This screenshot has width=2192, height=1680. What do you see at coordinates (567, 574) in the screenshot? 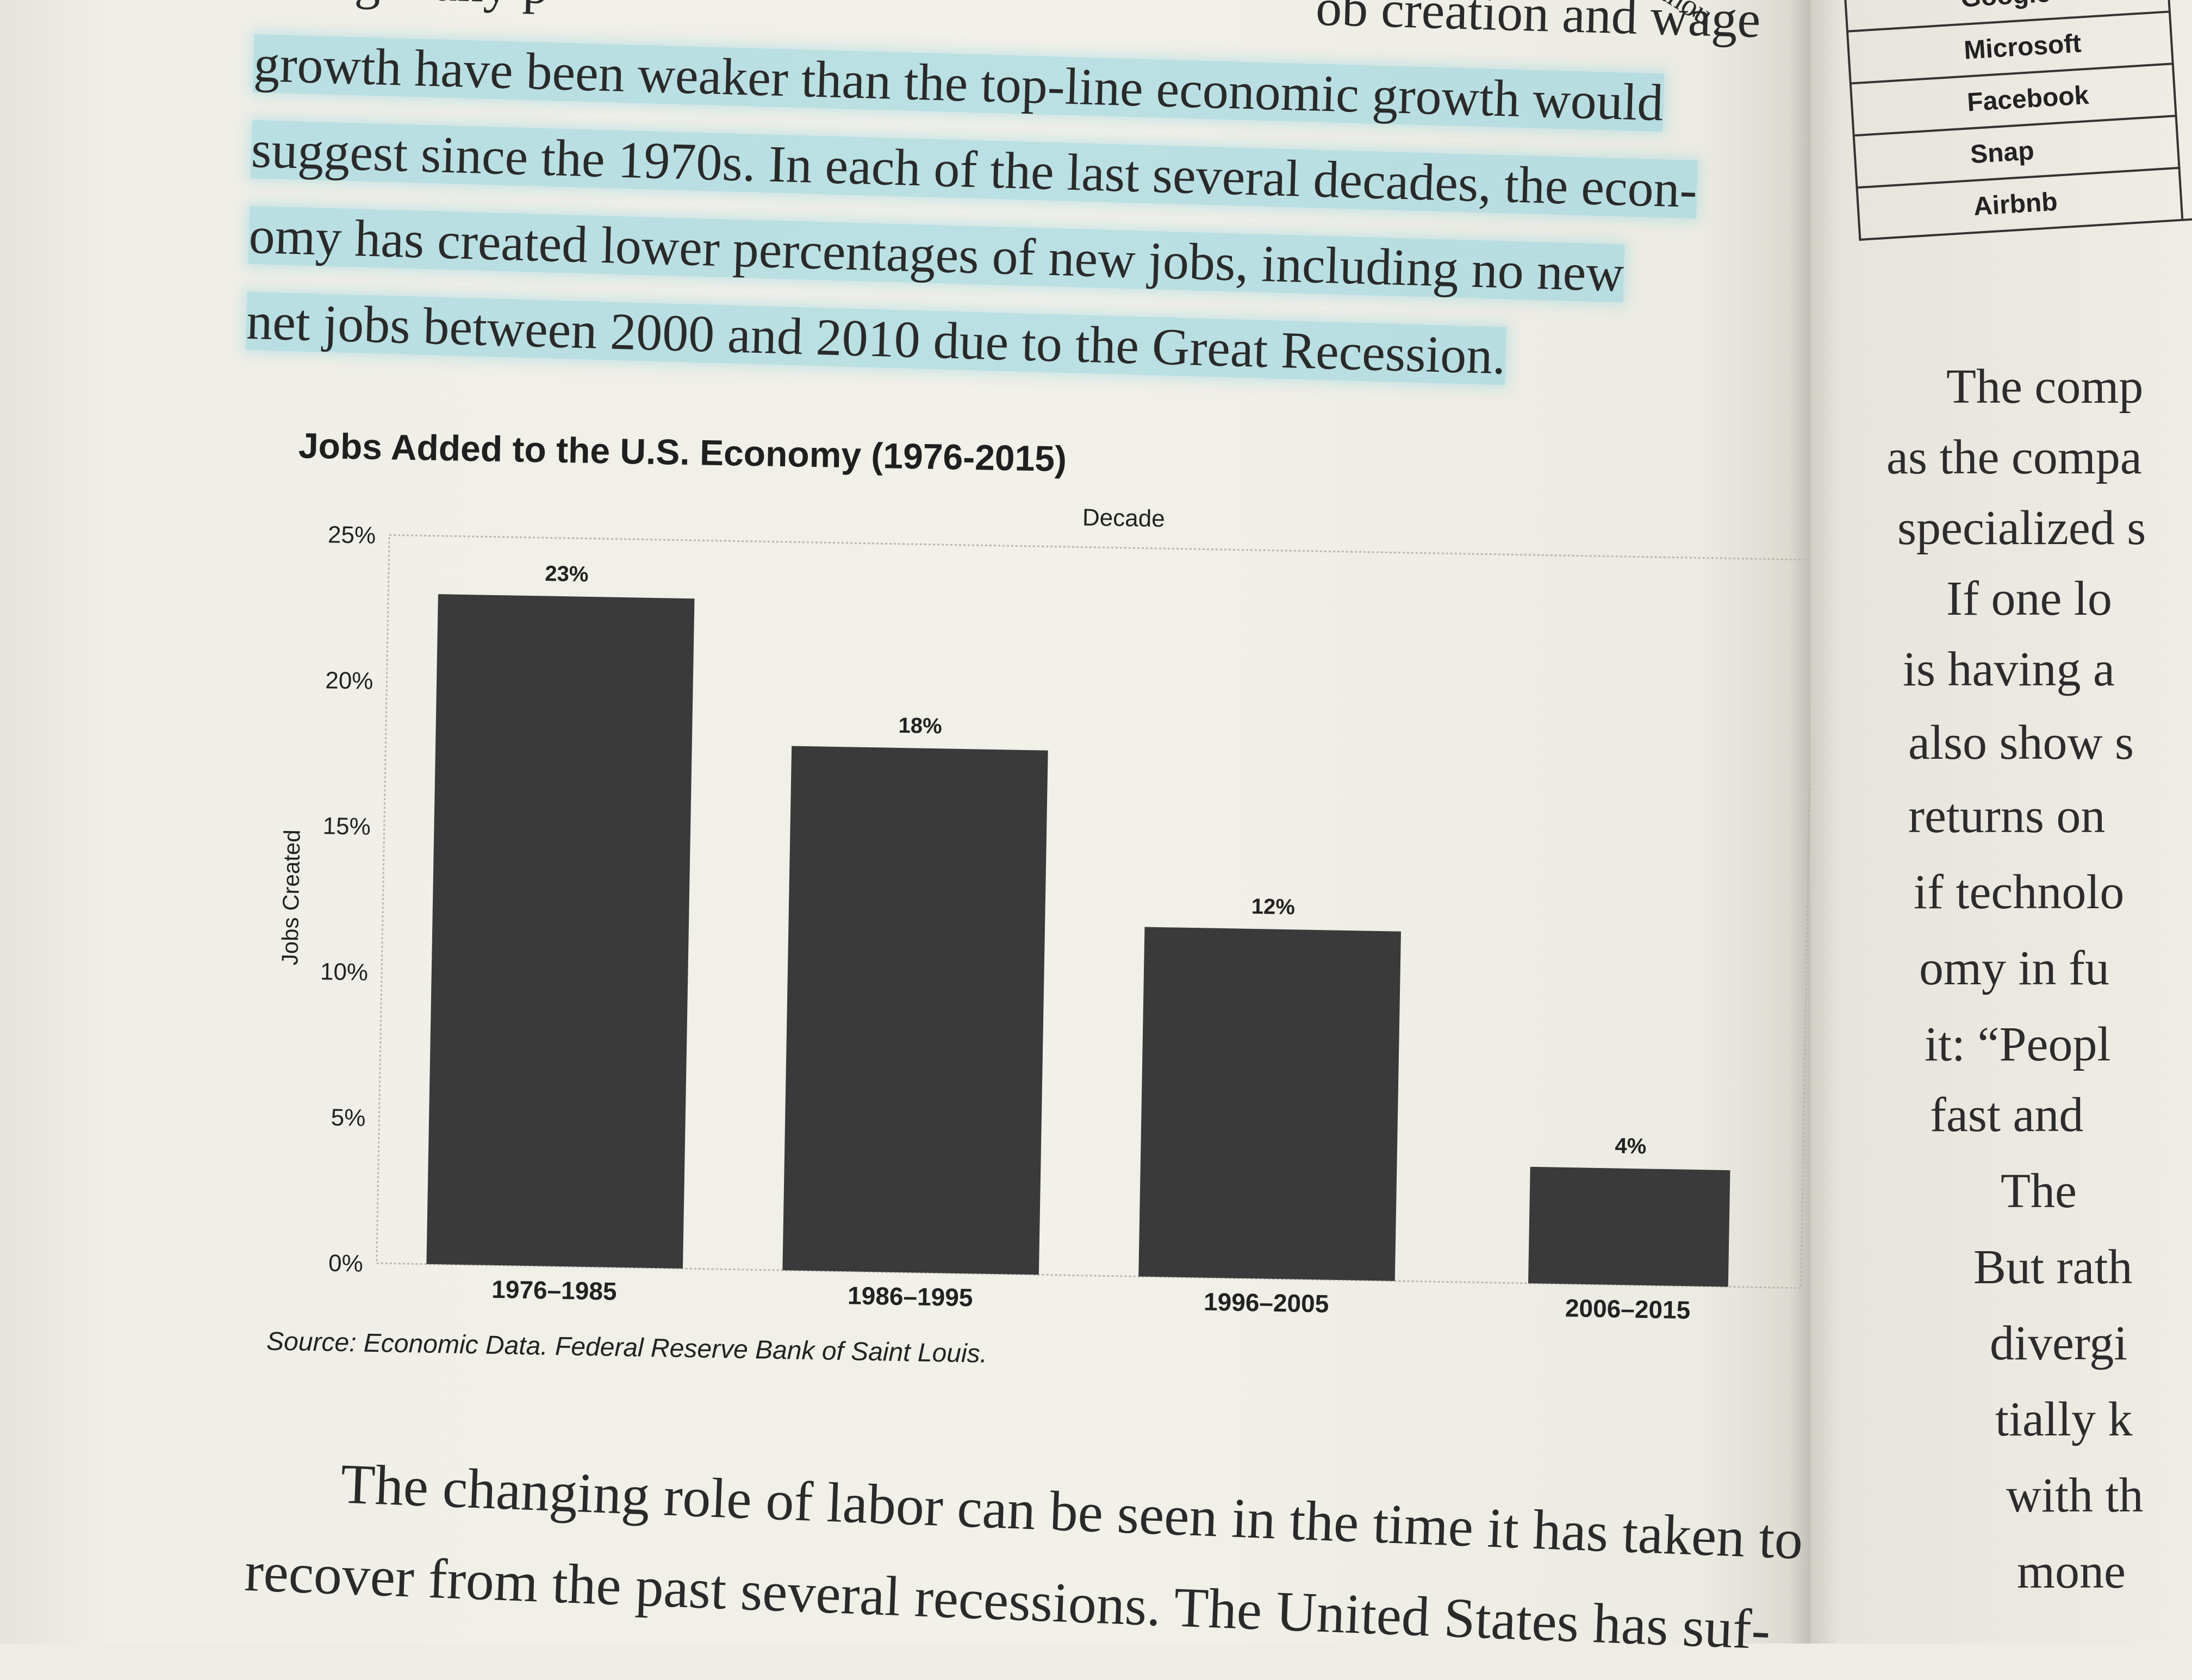
I see `bar-value-label: 23%` at bounding box center [567, 574].